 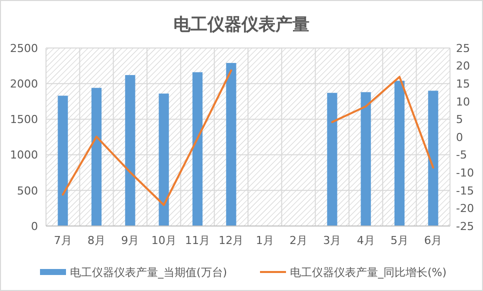 What do you see at coordinates (463, 101) in the screenshot?
I see `y2-tick-label: 10` at bounding box center [463, 101].